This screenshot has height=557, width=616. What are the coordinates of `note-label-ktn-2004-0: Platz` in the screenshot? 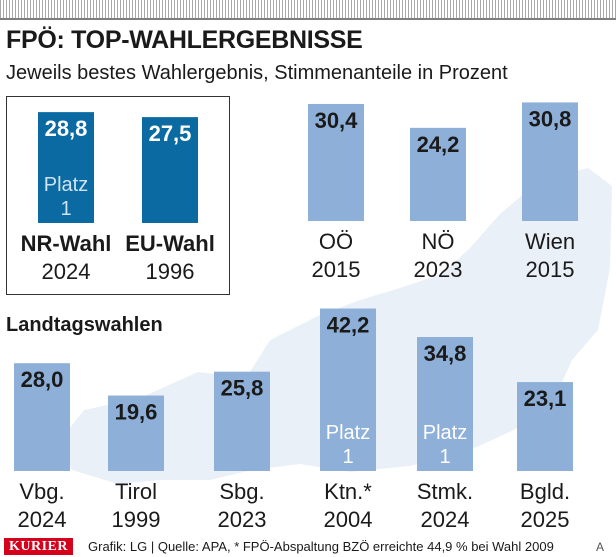 It's located at (348, 433).